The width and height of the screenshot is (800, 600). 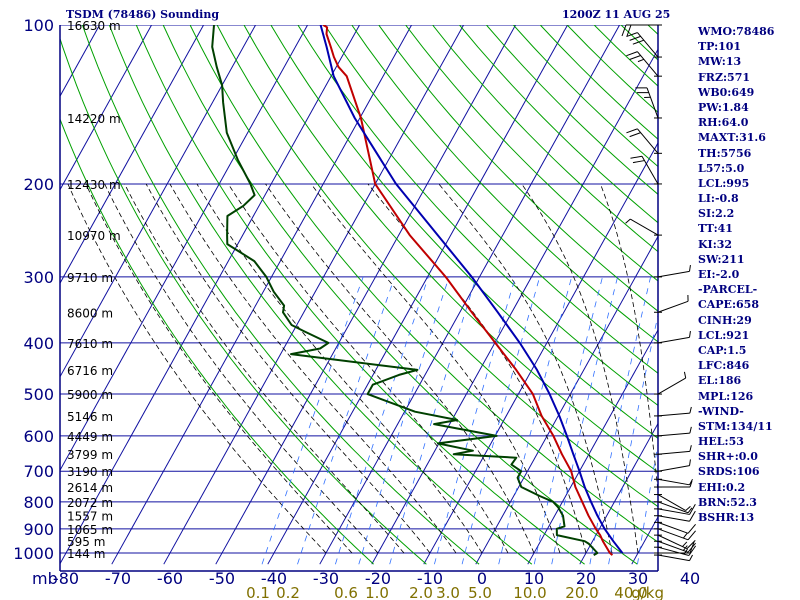 What do you see at coordinates (377, 592) in the screenshot?
I see `mixing-ratio-label: 1.0` at bounding box center [377, 592].